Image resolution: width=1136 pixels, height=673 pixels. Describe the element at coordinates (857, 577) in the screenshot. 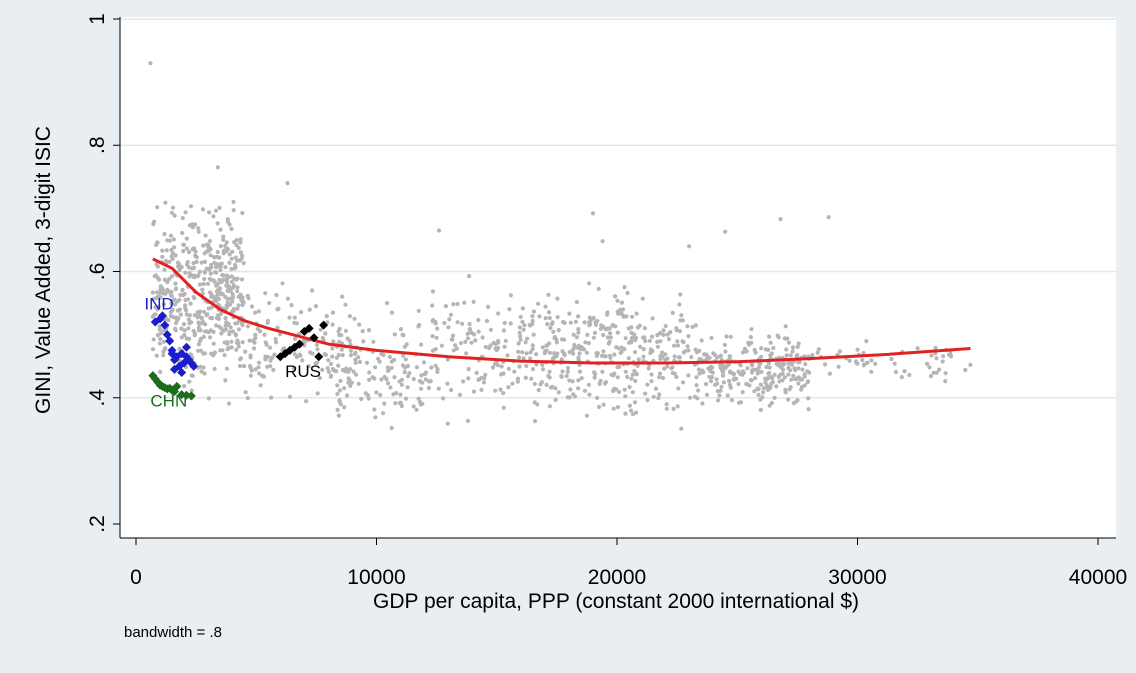

I see `x-tick-label: 30000` at that location.